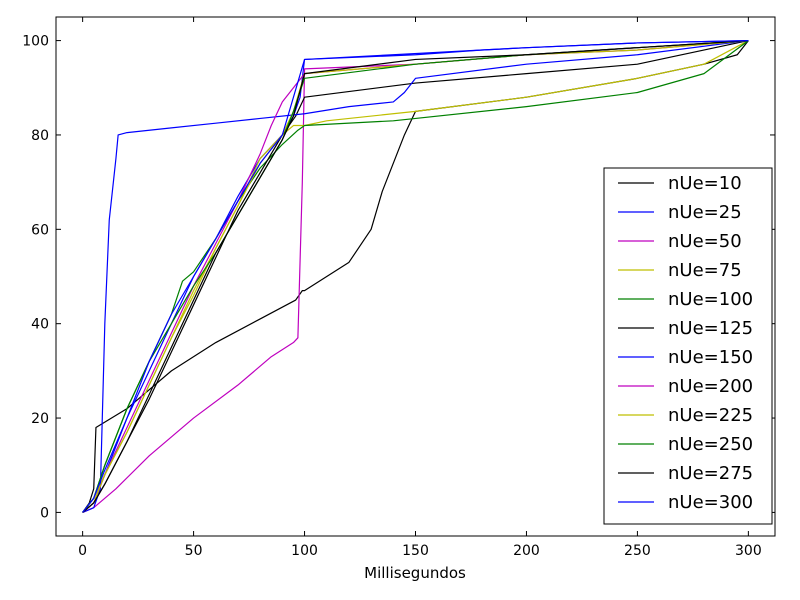 This screenshot has width=800, height=600. I want to click on legend-label: nUe=125, so click(710, 328).